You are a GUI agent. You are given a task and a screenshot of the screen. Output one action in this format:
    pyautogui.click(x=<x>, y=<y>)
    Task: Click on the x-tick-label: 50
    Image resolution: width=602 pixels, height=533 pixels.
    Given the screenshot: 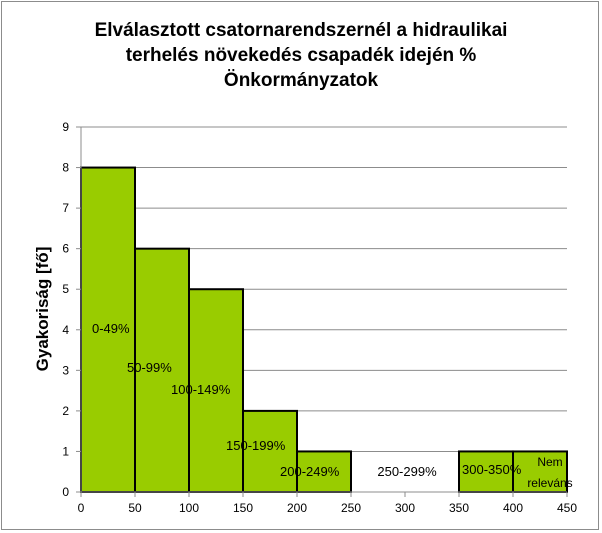 What is the action you would take?
    pyautogui.click(x=135, y=508)
    